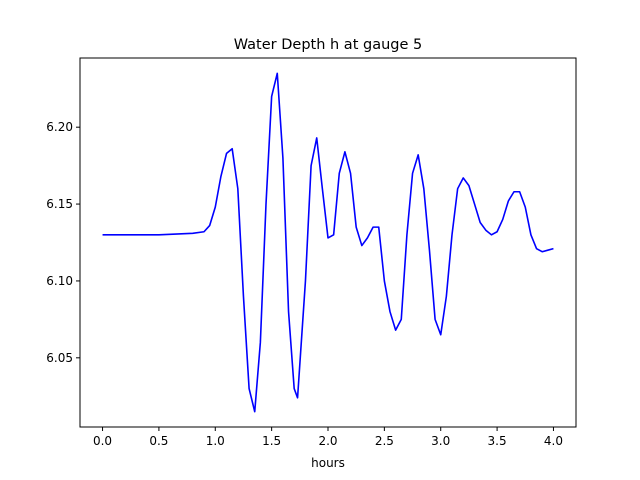  What do you see at coordinates (553, 441) in the screenshot?
I see `x-tick-label: 4.0` at bounding box center [553, 441].